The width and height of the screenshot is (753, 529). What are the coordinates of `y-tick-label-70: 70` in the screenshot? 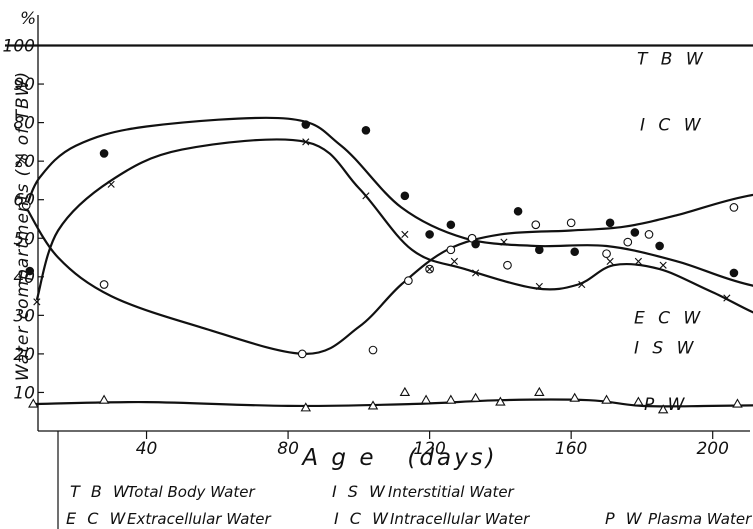 It's located at (24, 162).